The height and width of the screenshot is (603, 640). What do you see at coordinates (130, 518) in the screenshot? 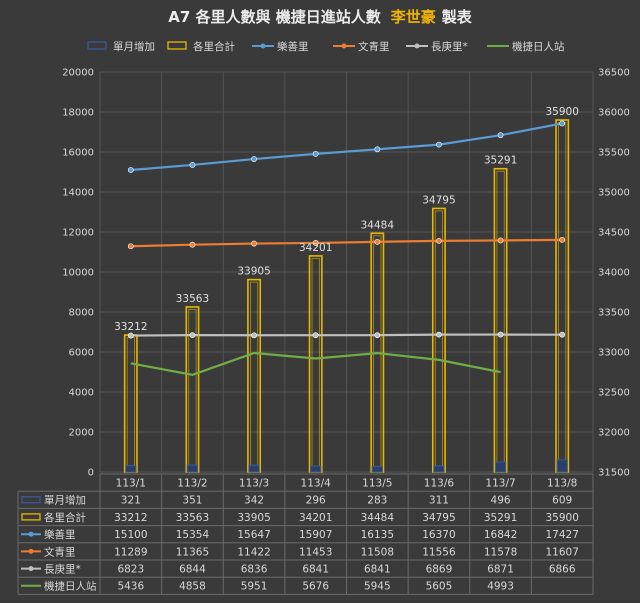
I see `table-cell: 33212` at bounding box center [130, 518].